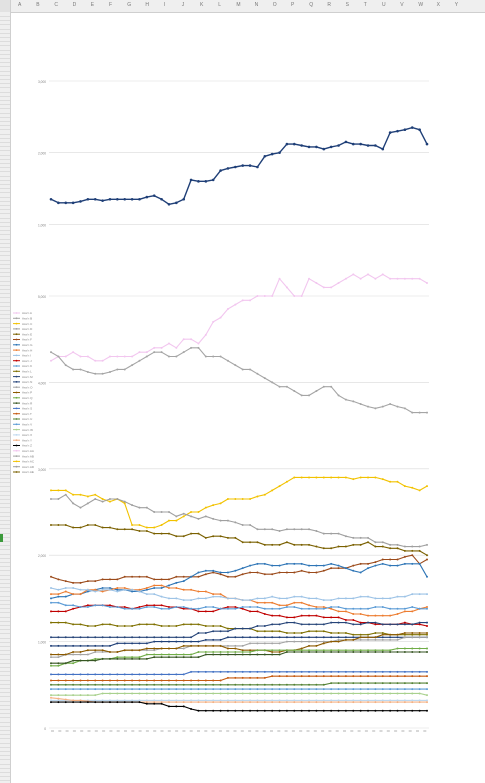 The width and height of the screenshot is (485, 783). I want to click on column-label-P: P, so click(293, 5).